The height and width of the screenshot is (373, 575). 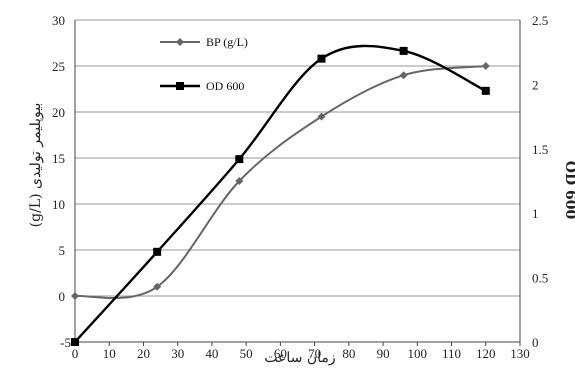 What do you see at coordinates (348, 353) in the screenshot?
I see `x-tick-label: 80` at bounding box center [348, 353].